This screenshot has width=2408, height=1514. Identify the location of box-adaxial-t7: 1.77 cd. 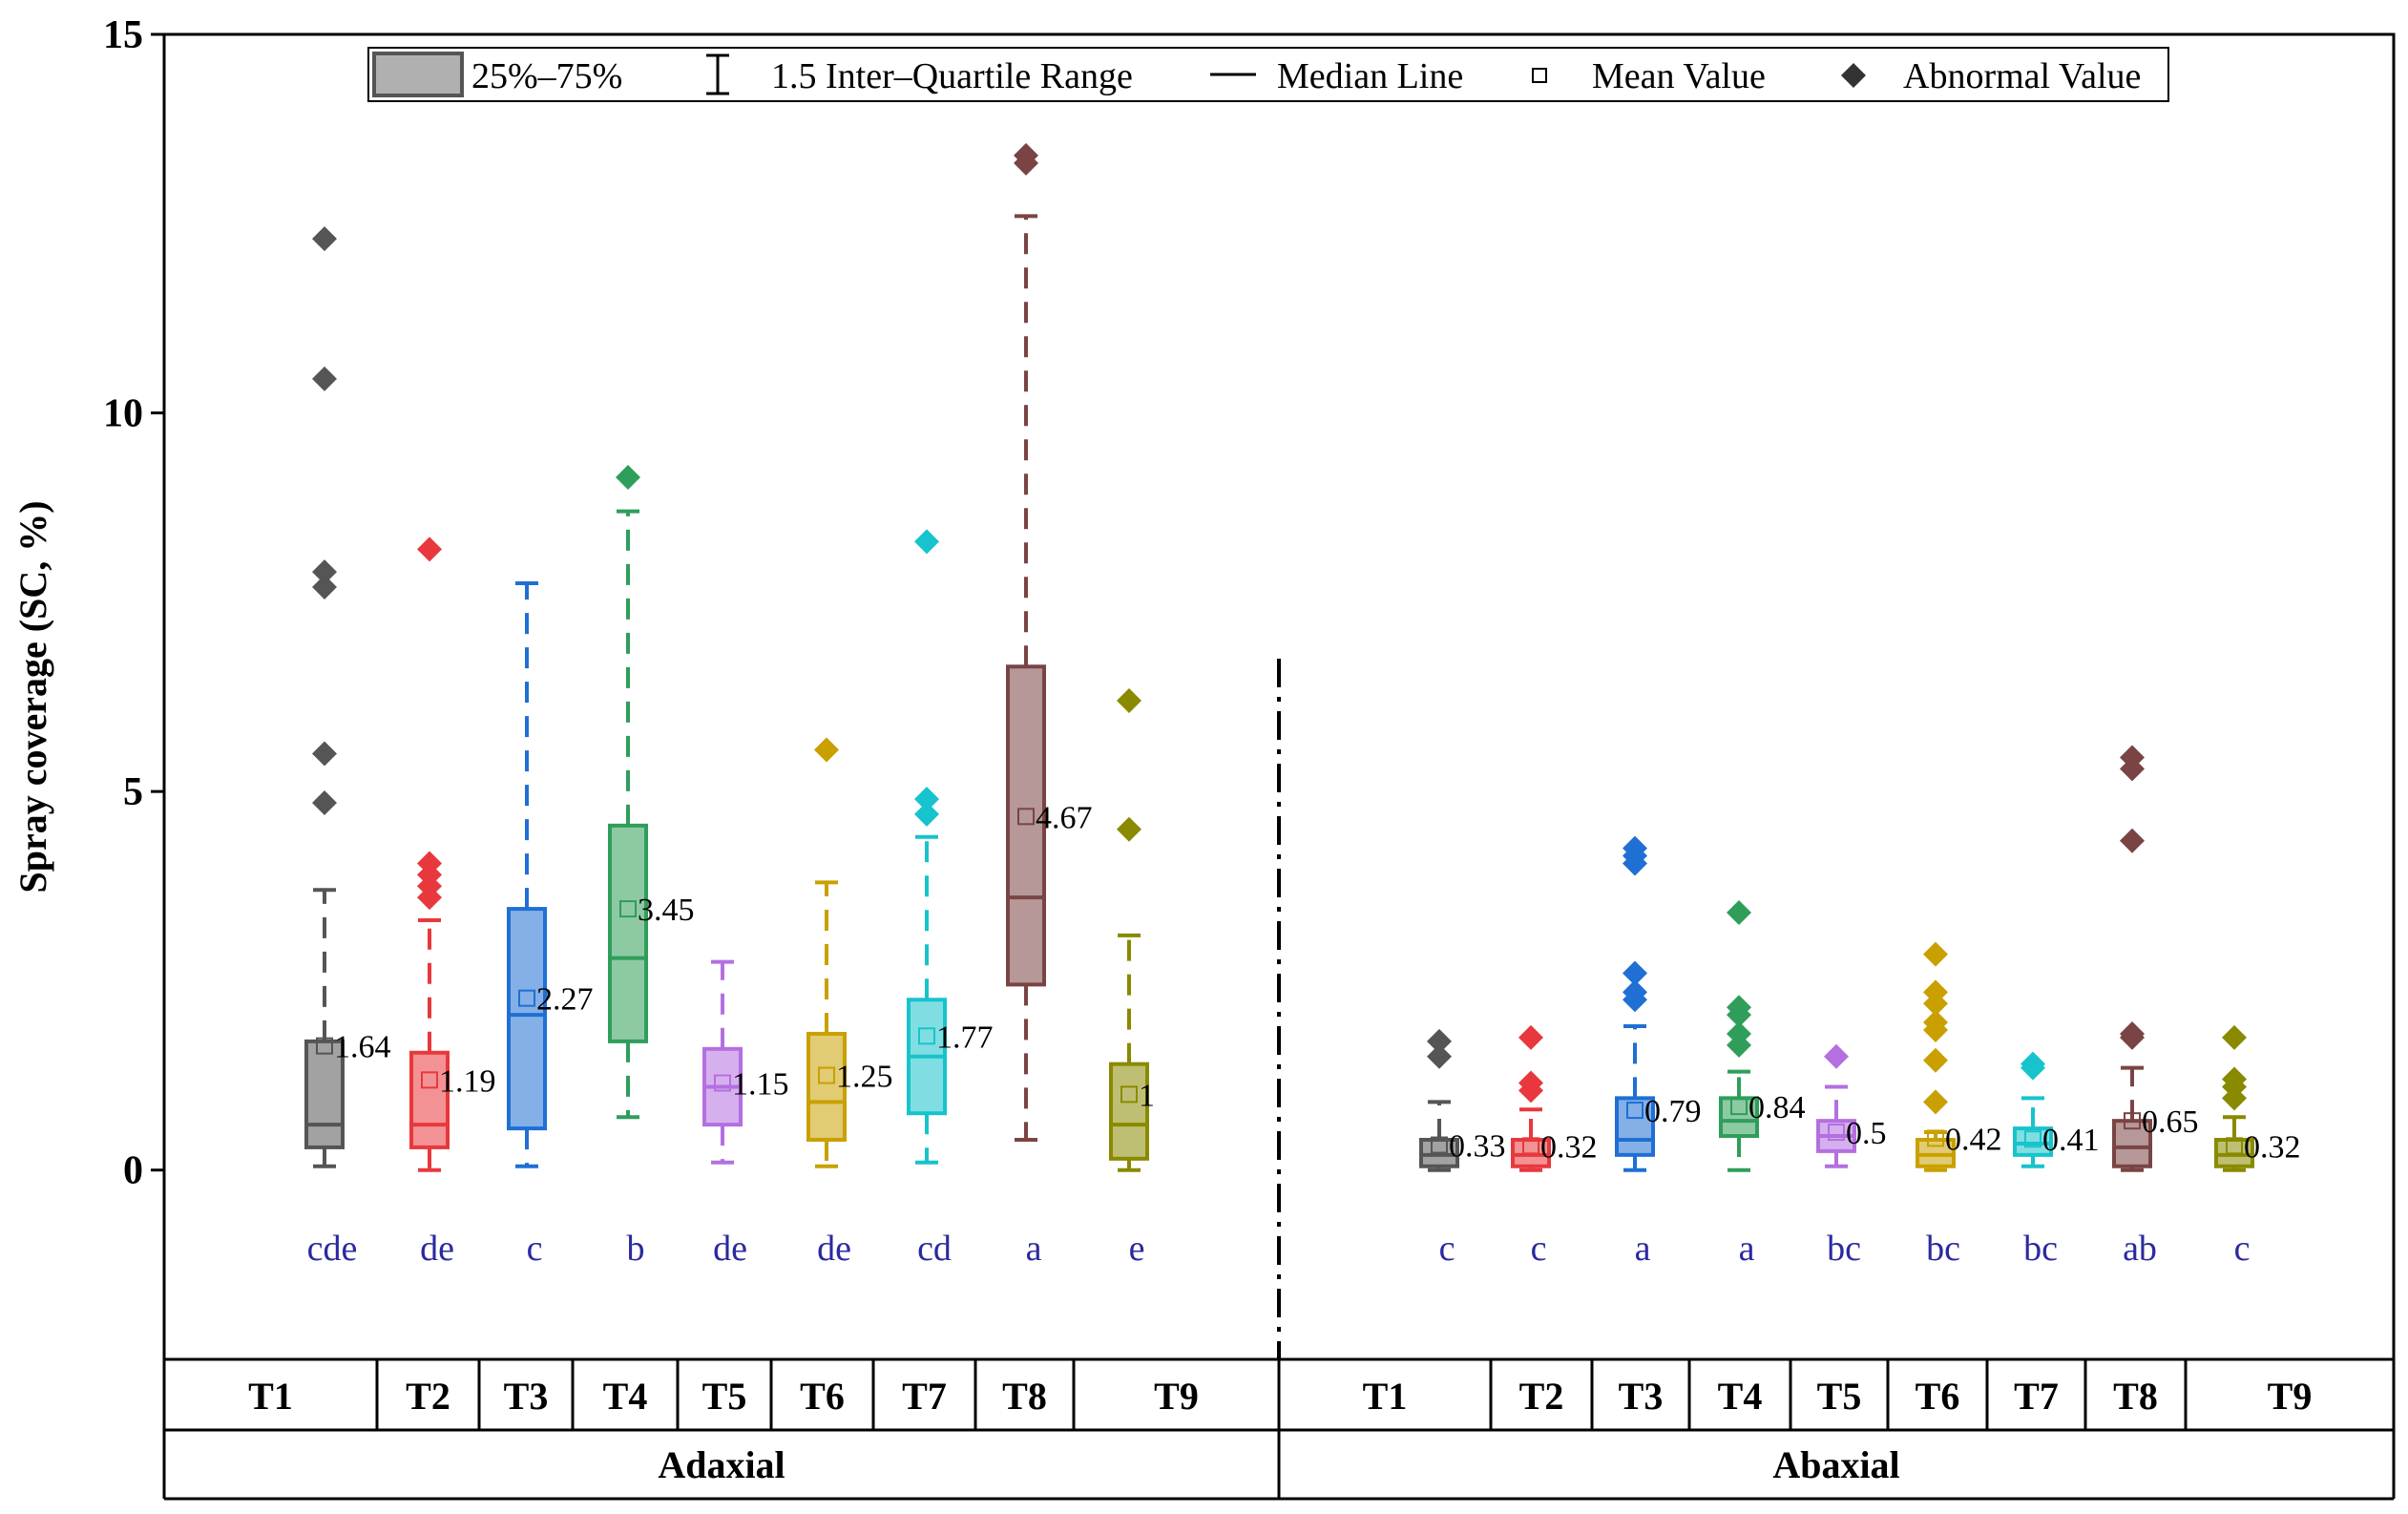
(951, 899).